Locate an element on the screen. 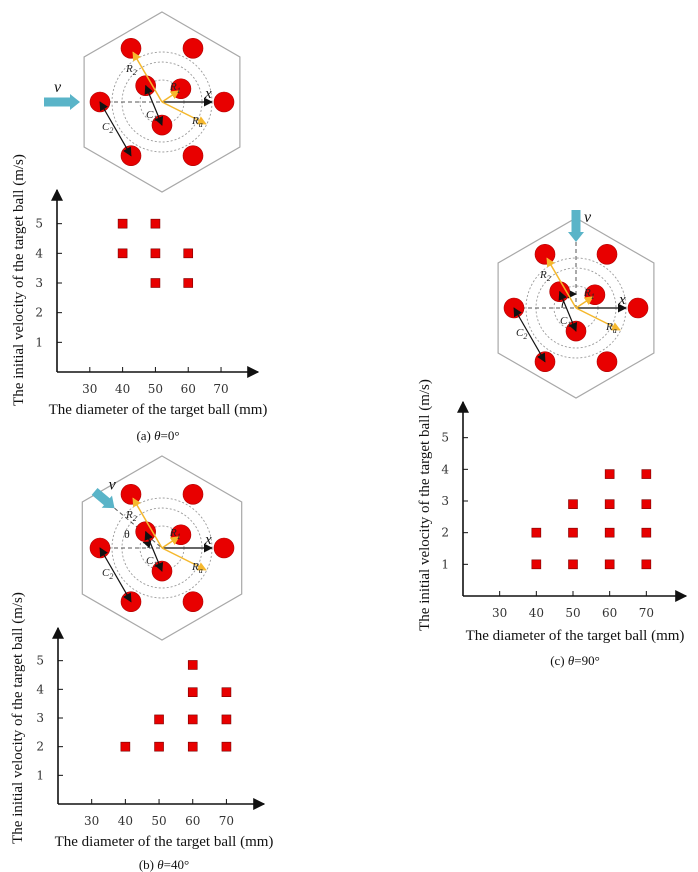 This screenshot has width=698, height=872. ball-arrangement-diagram: x v R2 R1 Ra C1 C2 is located at coordinates (142, 102).